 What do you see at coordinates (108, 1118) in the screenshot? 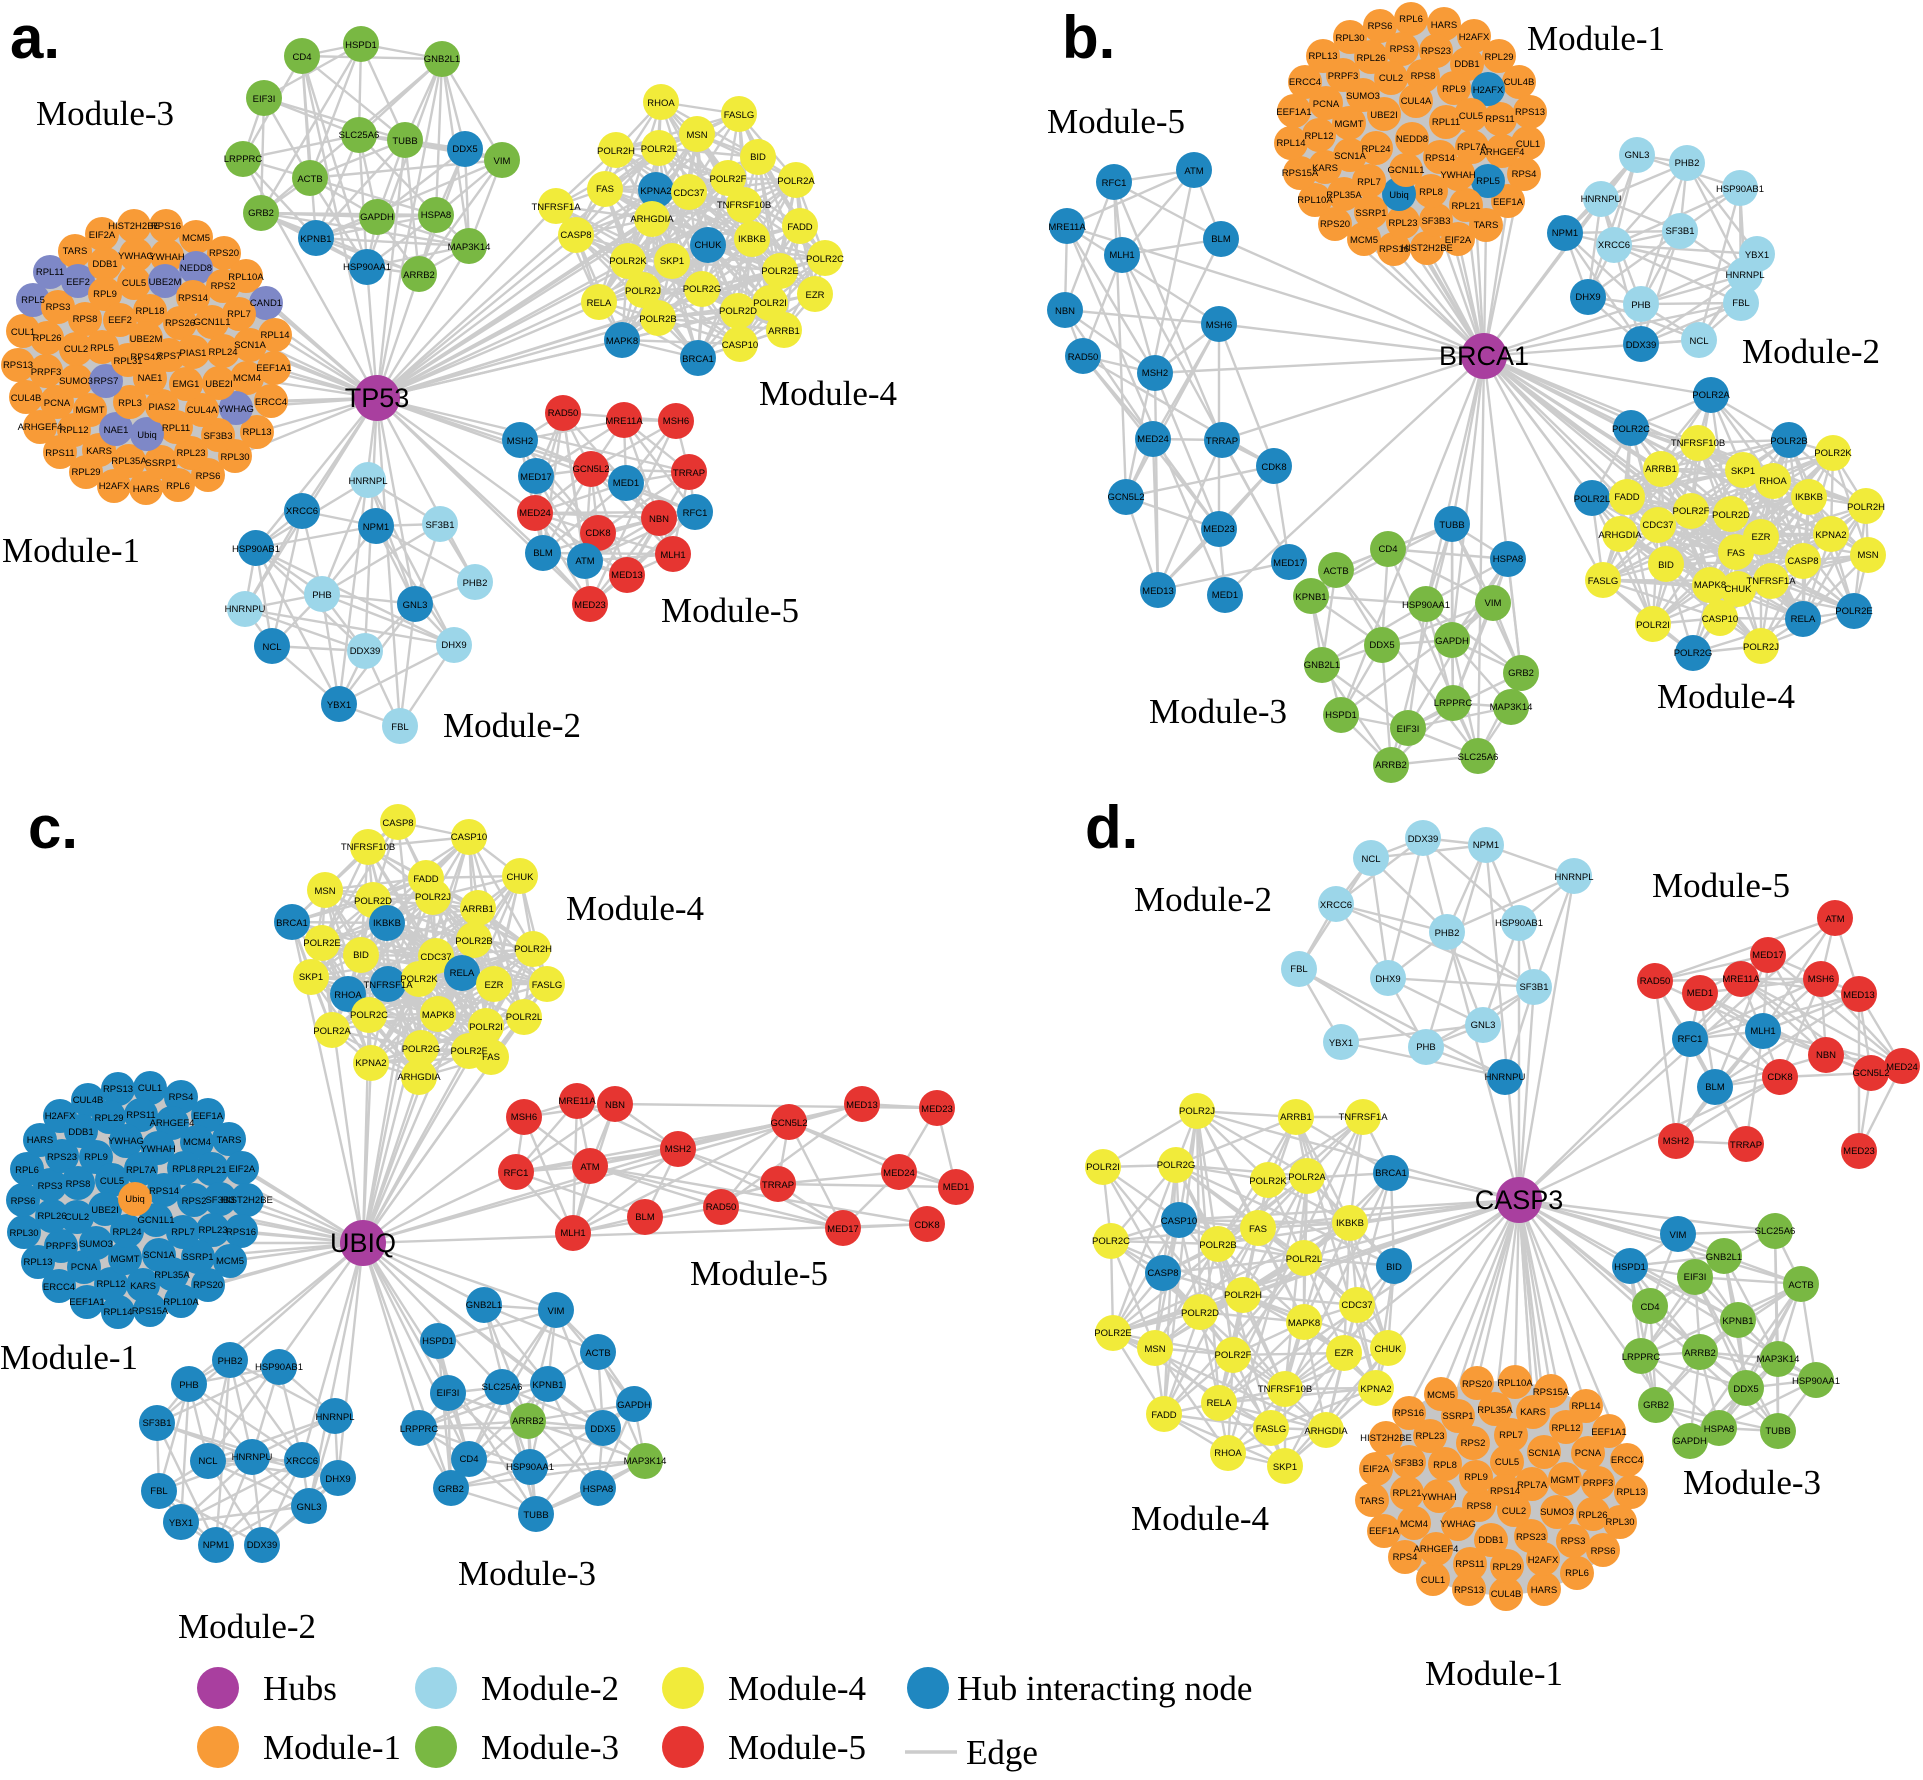
I see `svg-text: RPL29` at bounding box center [108, 1118].